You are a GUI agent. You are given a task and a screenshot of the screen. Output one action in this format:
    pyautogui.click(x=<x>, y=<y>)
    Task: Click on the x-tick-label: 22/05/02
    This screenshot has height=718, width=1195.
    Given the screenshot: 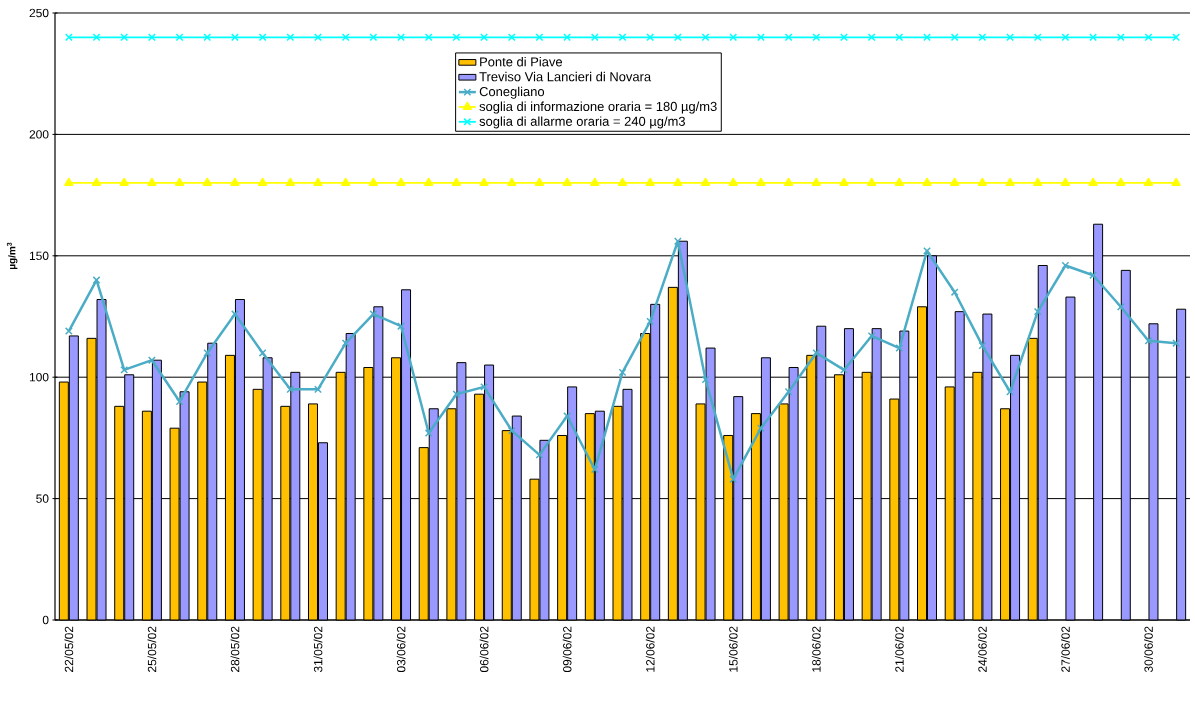 What is the action you would take?
    pyautogui.click(x=69, y=649)
    